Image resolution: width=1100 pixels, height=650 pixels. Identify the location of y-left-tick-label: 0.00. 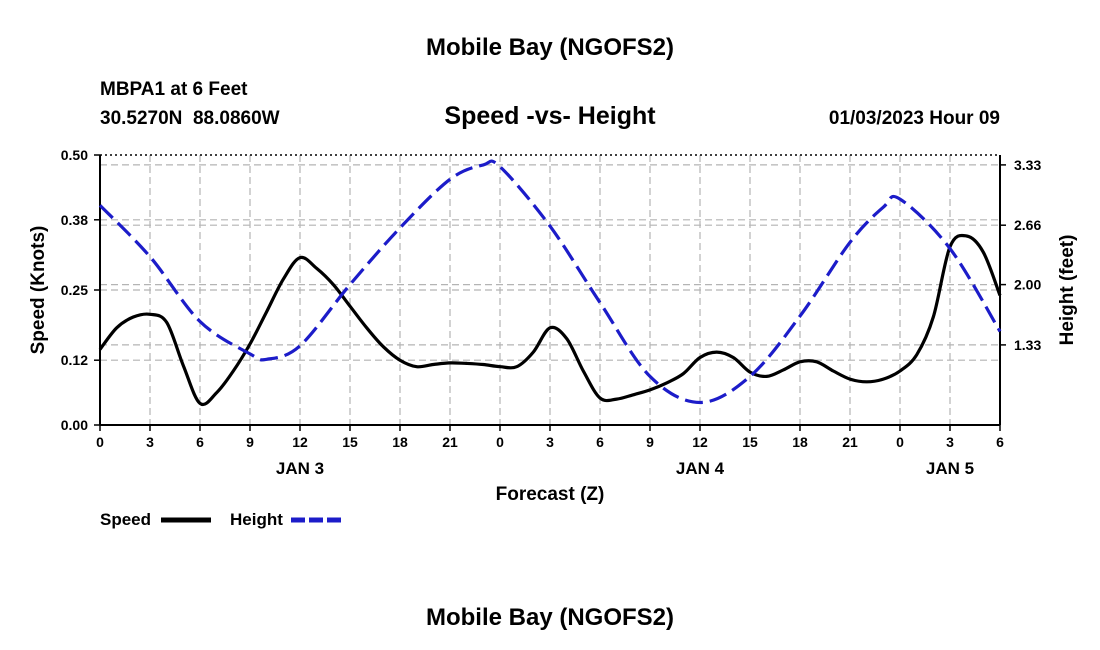
(74, 425).